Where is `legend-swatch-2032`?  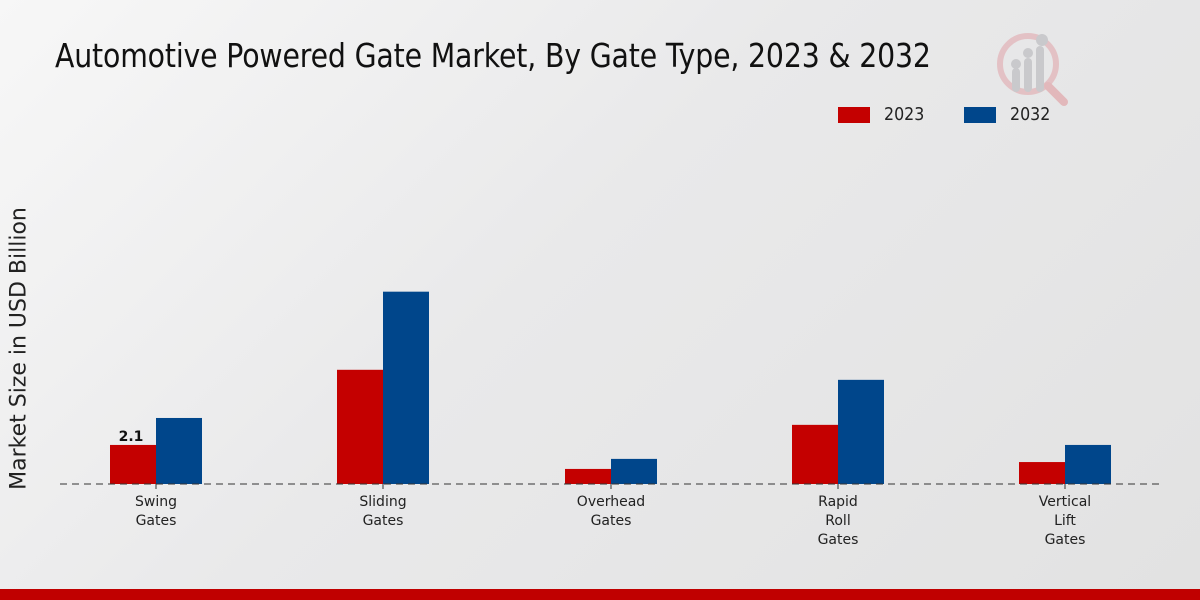
legend-swatch-2032 is located at coordinates (979, 114).